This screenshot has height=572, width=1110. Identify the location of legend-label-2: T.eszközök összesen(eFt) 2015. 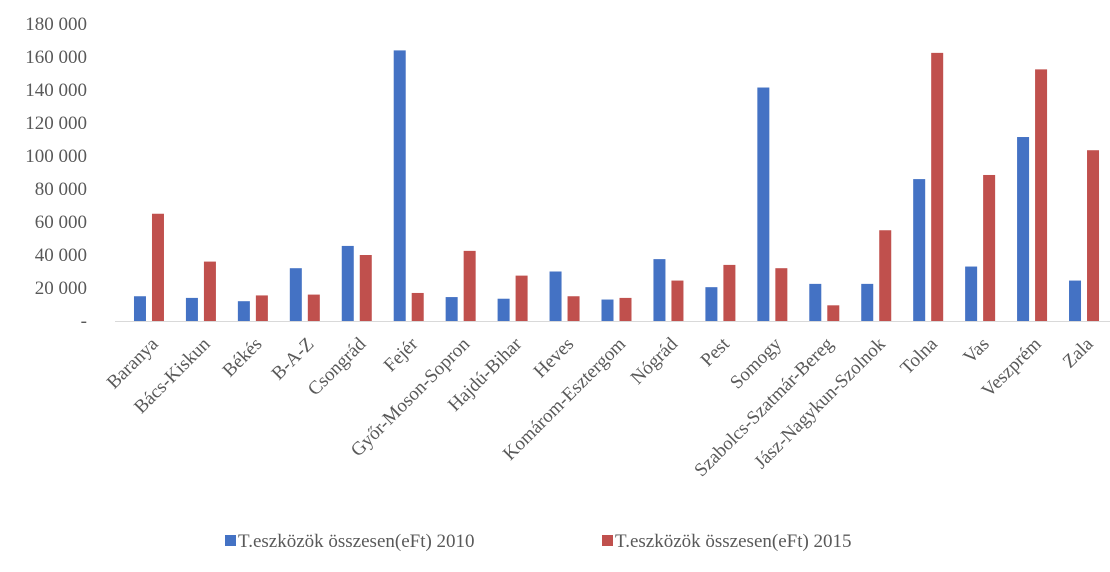
(733, 541).